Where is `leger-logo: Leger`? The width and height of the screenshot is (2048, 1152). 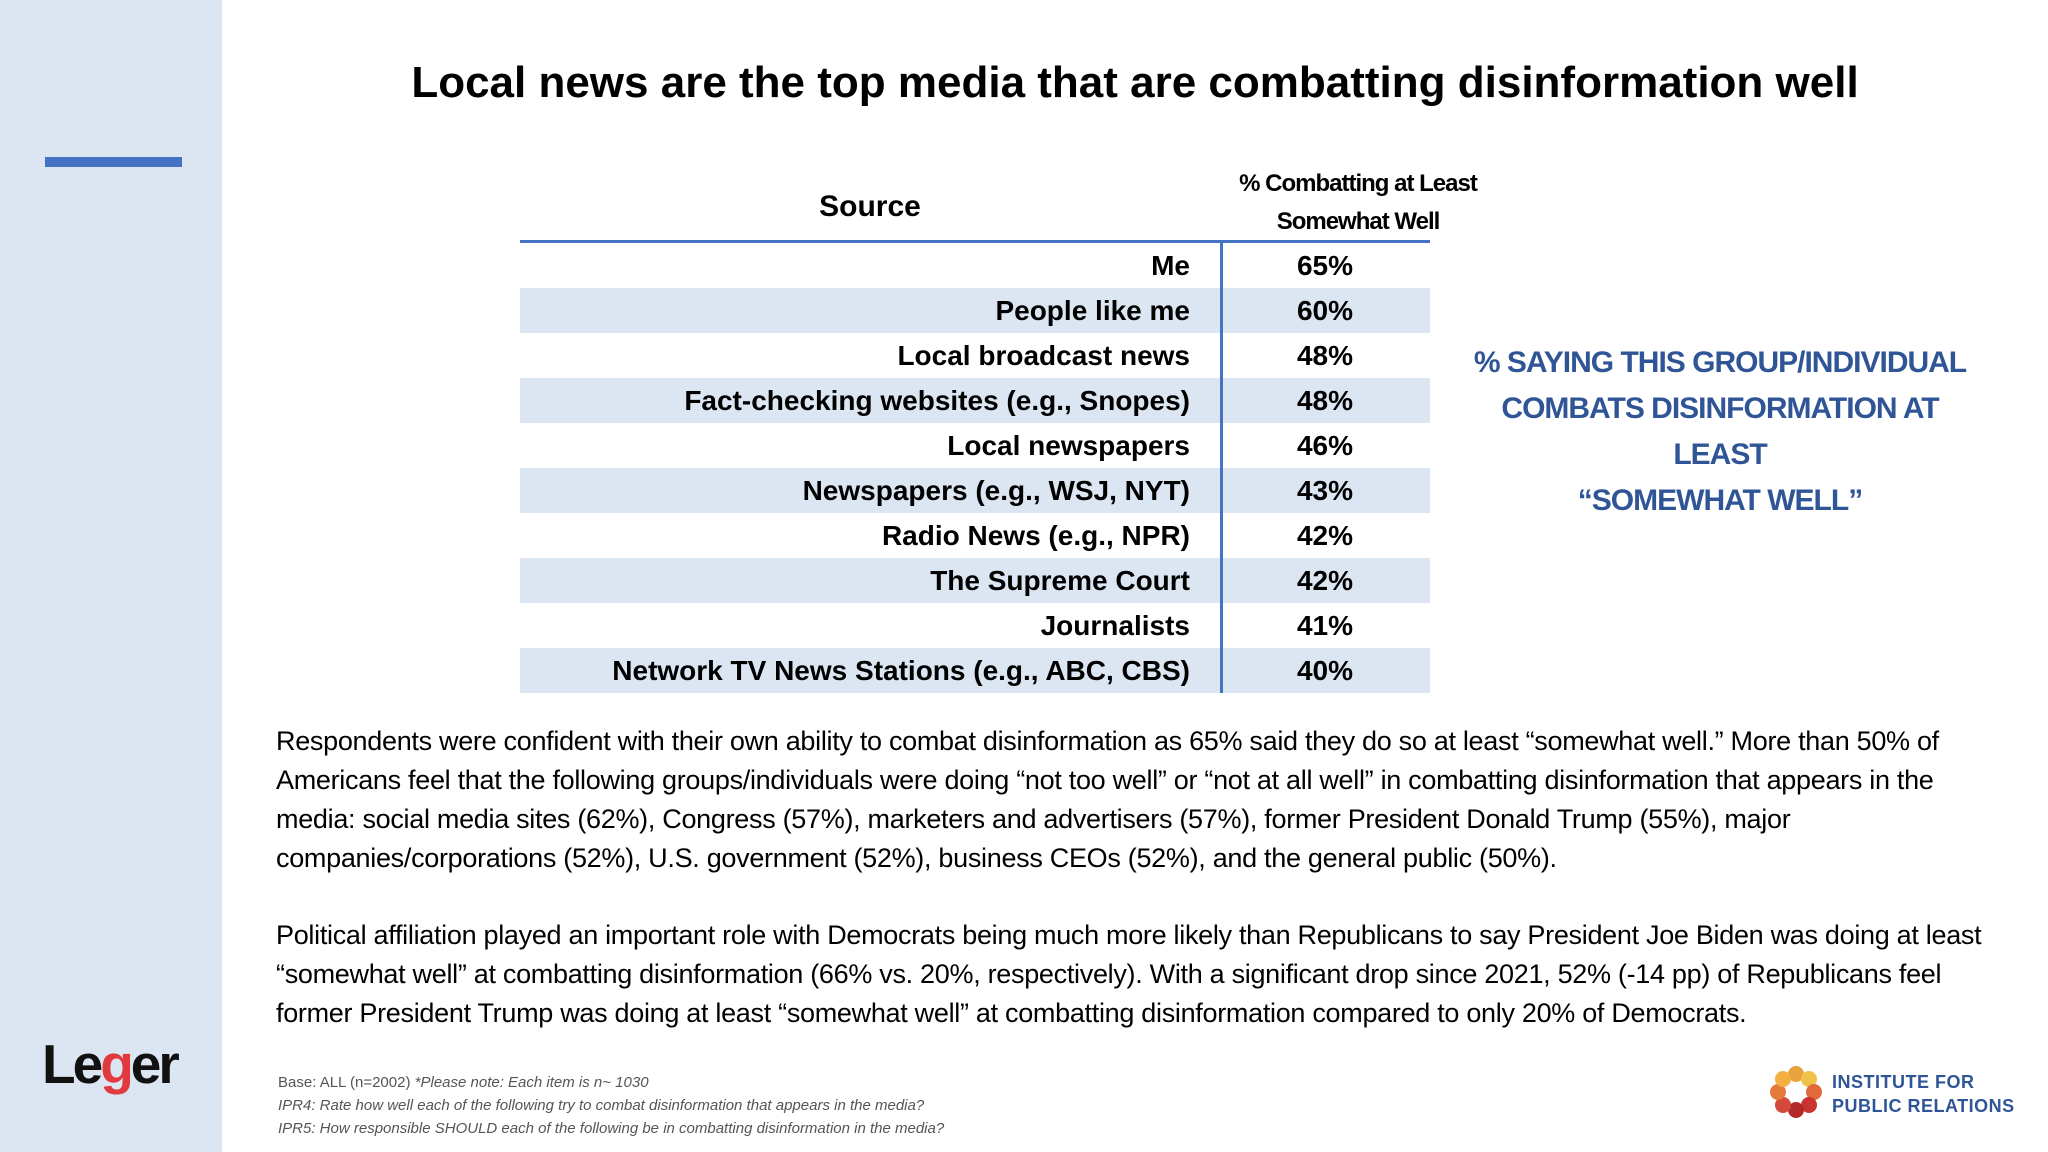 leger-logo: Leger is located at coordinates (111, 1064).